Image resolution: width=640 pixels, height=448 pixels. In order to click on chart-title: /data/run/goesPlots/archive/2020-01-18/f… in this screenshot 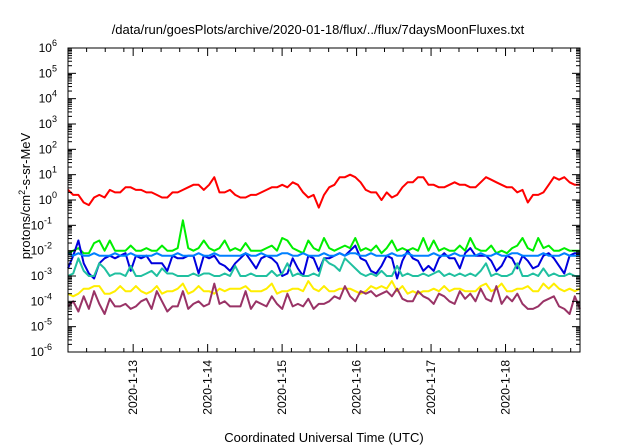, I will do `click(318, 29)`.